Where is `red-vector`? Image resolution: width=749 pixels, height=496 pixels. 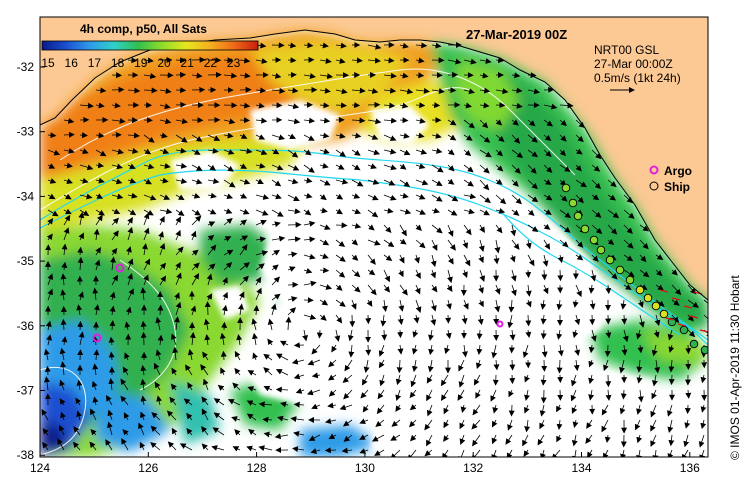
red-vector is located at coordinates (703, 331).